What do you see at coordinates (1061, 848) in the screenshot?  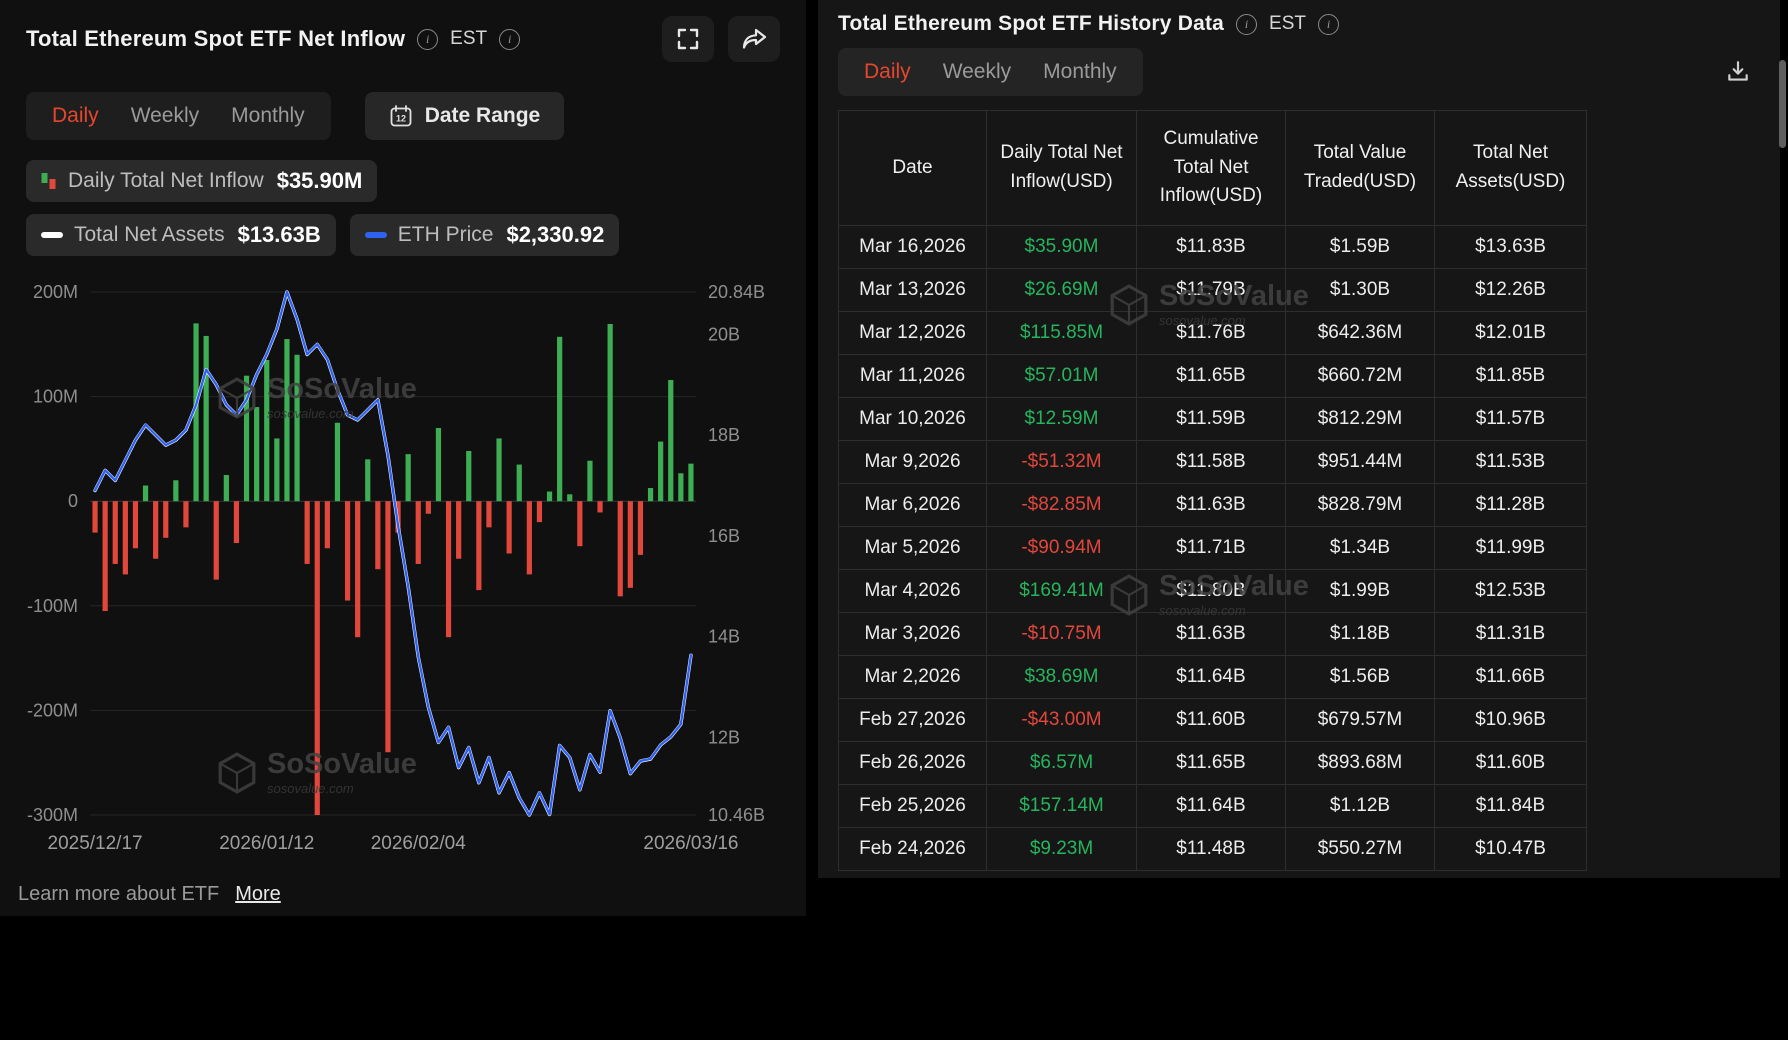 I see `inflow-cell: $9.23M` at bounding box center [1061, 848].